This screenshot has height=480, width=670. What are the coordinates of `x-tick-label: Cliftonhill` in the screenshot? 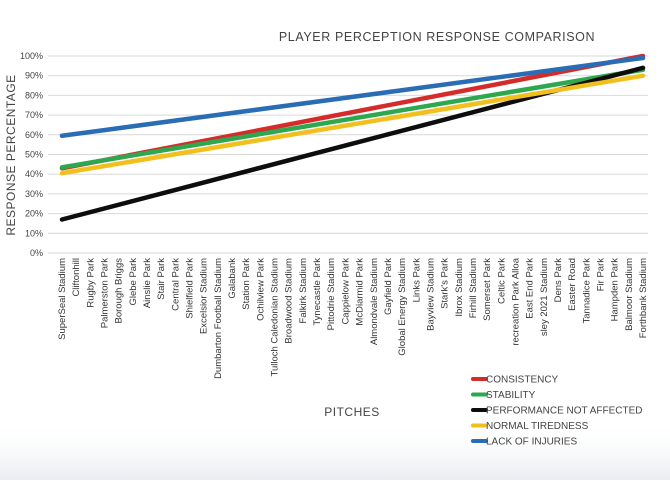 It's located at (76, 277).